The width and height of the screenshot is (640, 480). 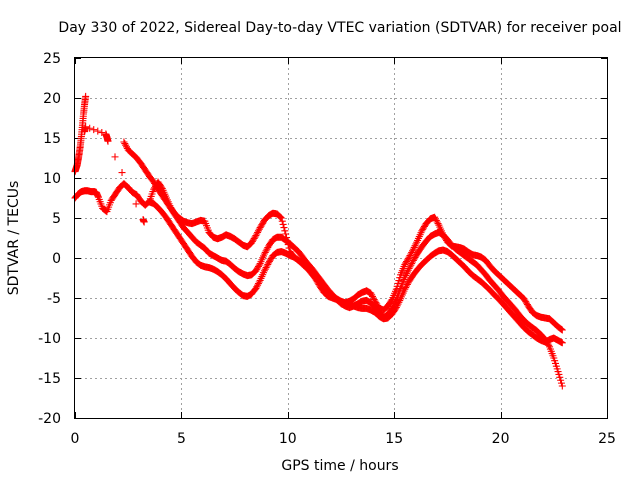 What do you see at coordinates (181, 439) in the screenshot?
I see `x-tick-label: 5` at bounding box center [181, 439].